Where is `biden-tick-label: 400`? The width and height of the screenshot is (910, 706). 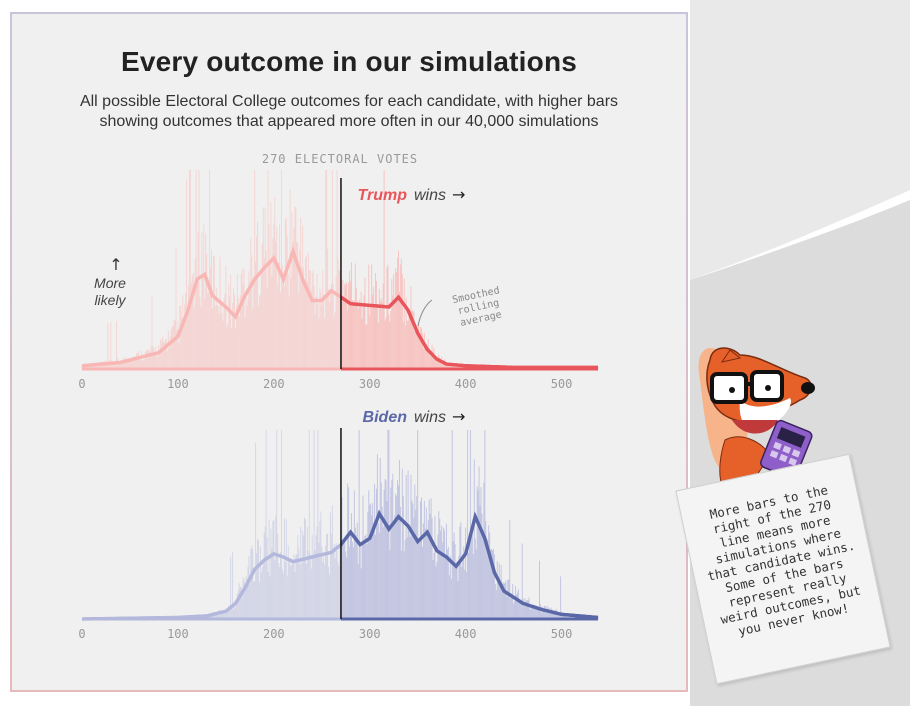
biden-tick-label: 400 is located at coordinates (466, 634).